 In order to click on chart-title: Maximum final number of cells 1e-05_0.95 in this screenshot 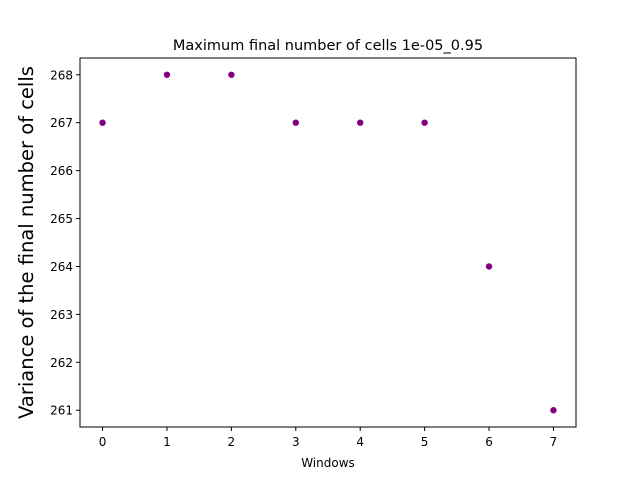, I will do `click(328, 46)`.